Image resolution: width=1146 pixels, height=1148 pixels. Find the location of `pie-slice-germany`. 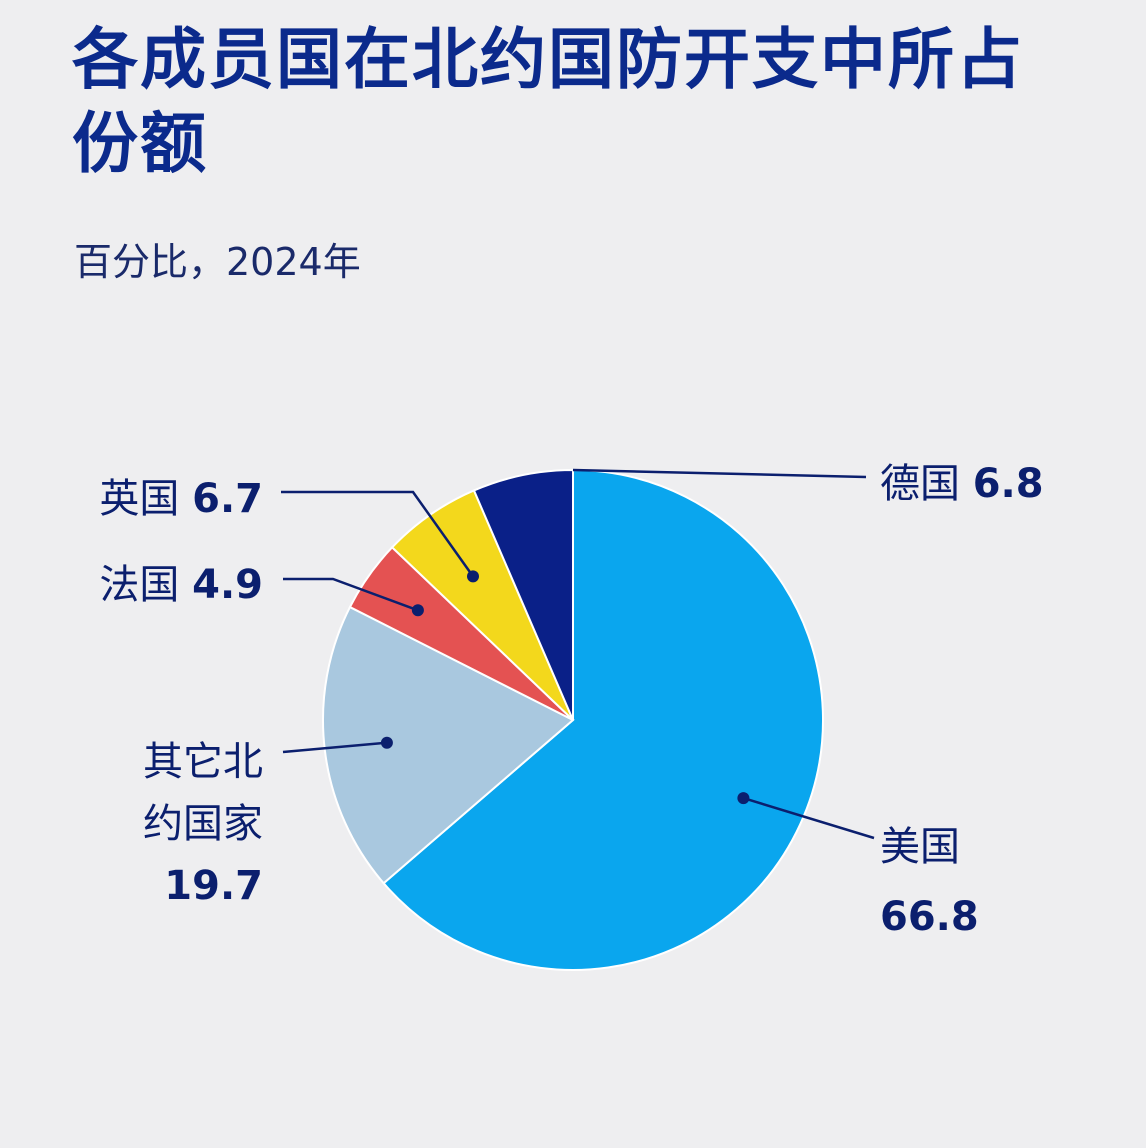

pie-slice-germany is located at coordinates (523, 594).